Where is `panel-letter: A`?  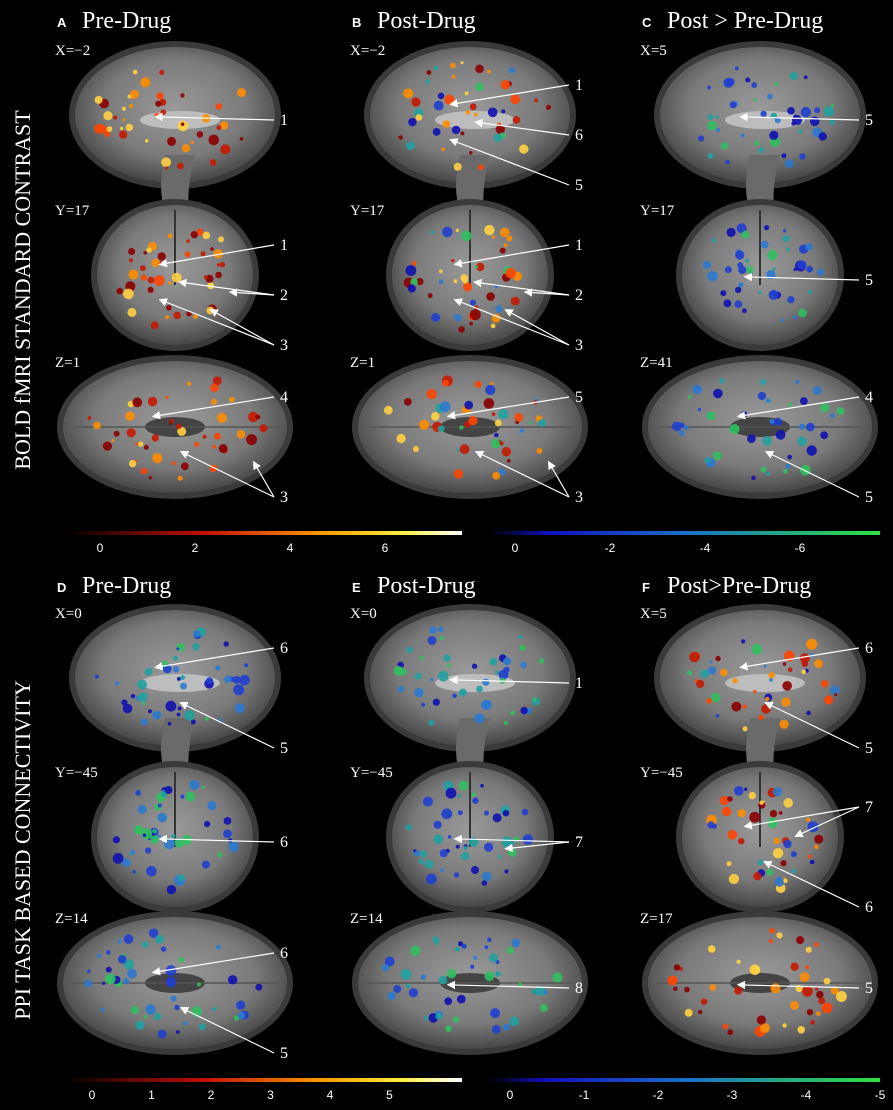 panel-letter: A is located at coordinates (62, 22).